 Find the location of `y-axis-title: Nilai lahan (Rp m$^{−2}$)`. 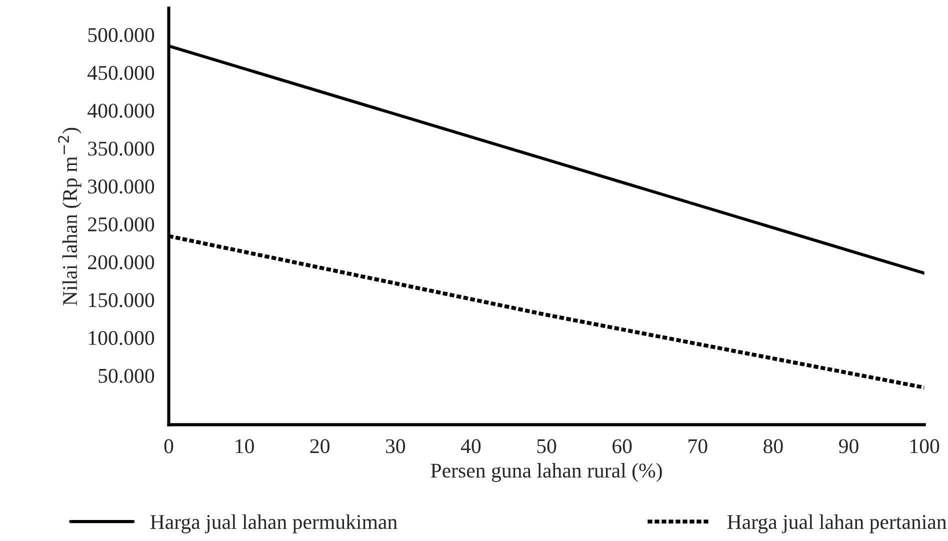

y-axis-title: Nilai lahan (Rp m$^{−2}$) is located at coordinates (70, 217).